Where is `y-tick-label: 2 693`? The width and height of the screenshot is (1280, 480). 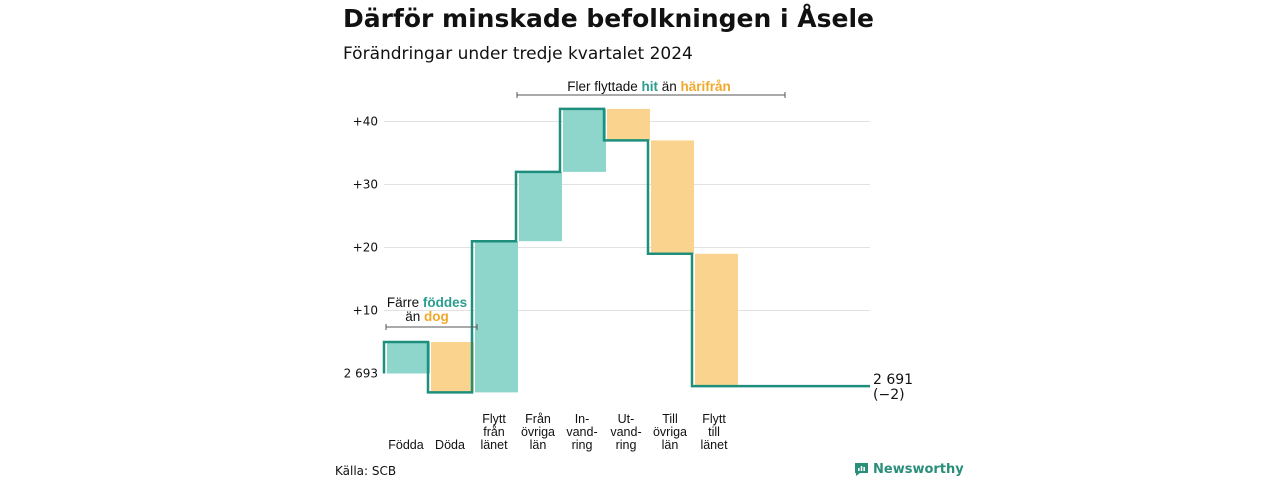
y-tick-label: 2 693 is located at coordinates (361, 374).